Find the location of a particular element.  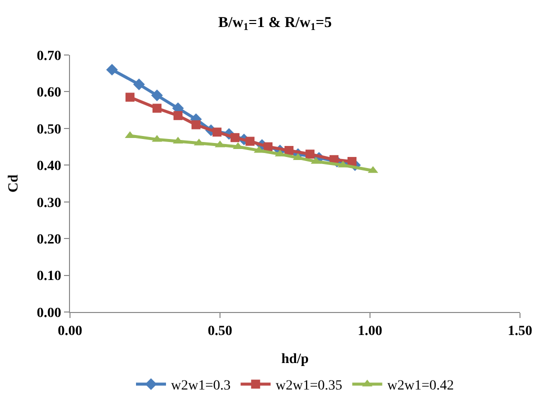

y-tick-label: 0.50 is located at coordinates (49, 130).